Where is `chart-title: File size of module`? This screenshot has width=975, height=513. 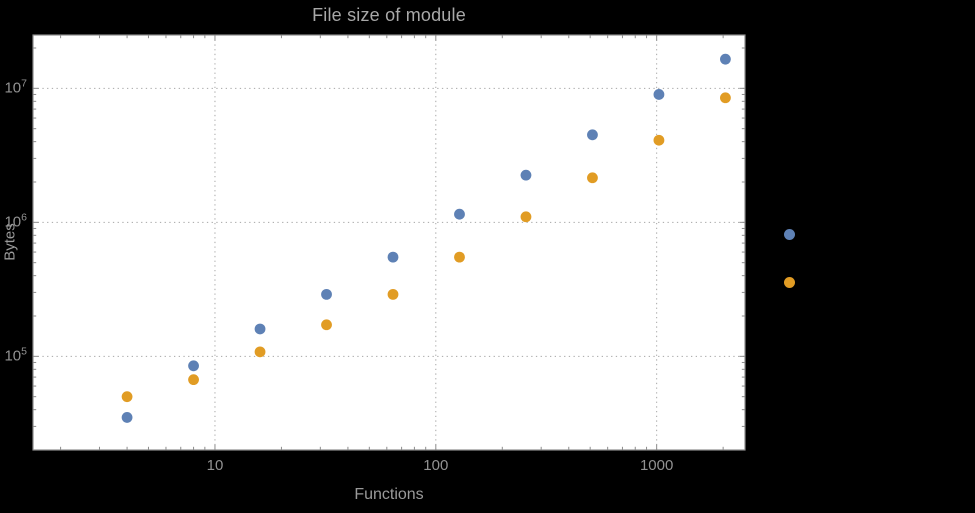
chart-title: File size of module is located at coordinates (389, 15).